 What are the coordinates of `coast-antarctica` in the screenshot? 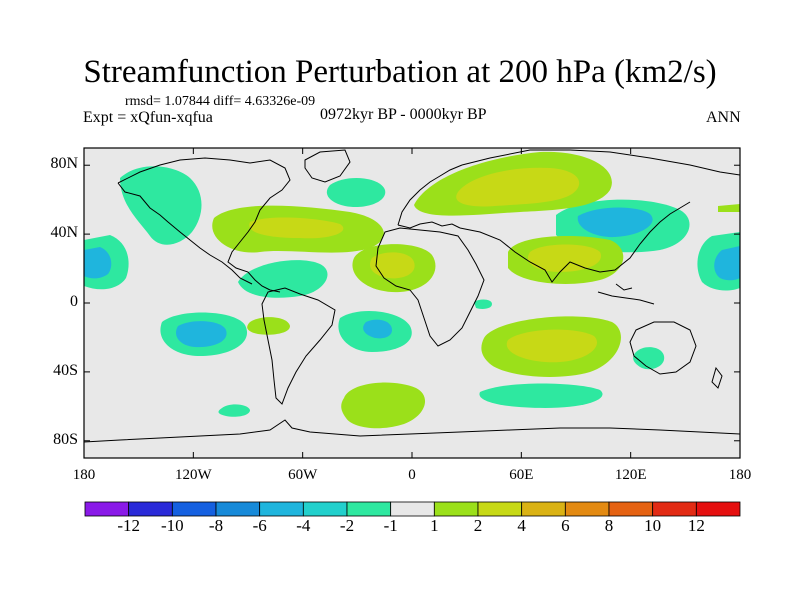 It's located at (412, 431).